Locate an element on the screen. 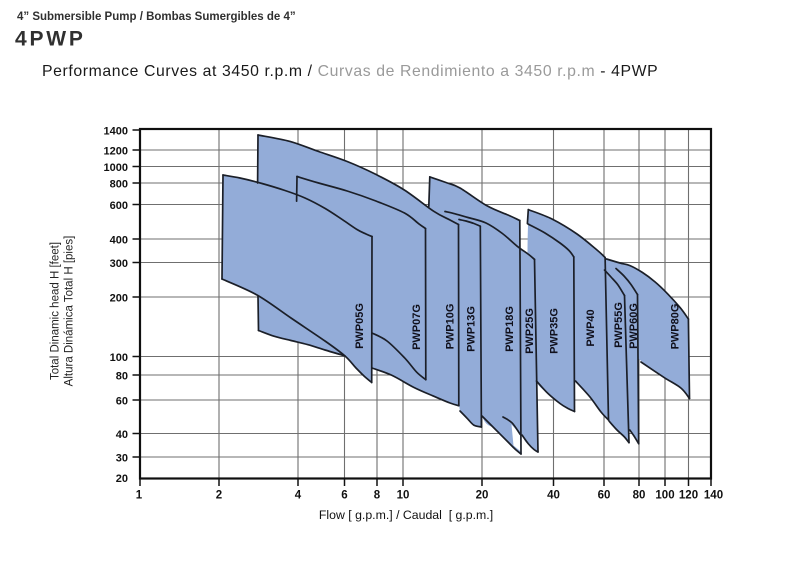  svg-text: 1200 is located at coordinates (116, 152).